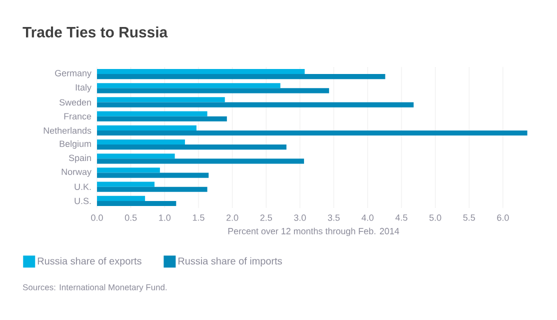 The width and height of the screenshot is (557, 320). I want to click on x-axis-title: Percent over 12 months through Feb. 2014, so click(314, 232).